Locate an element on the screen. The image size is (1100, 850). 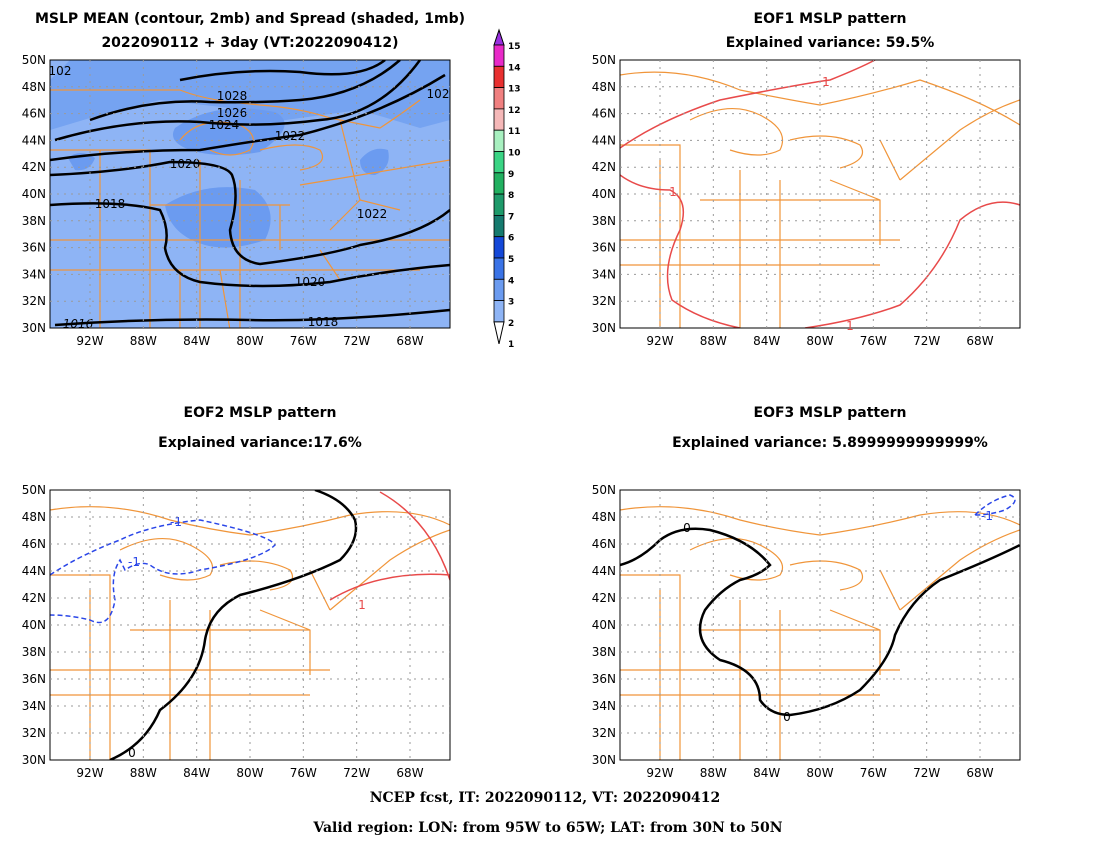
colorbar-label: 14 is located at coordinates (514, 68).